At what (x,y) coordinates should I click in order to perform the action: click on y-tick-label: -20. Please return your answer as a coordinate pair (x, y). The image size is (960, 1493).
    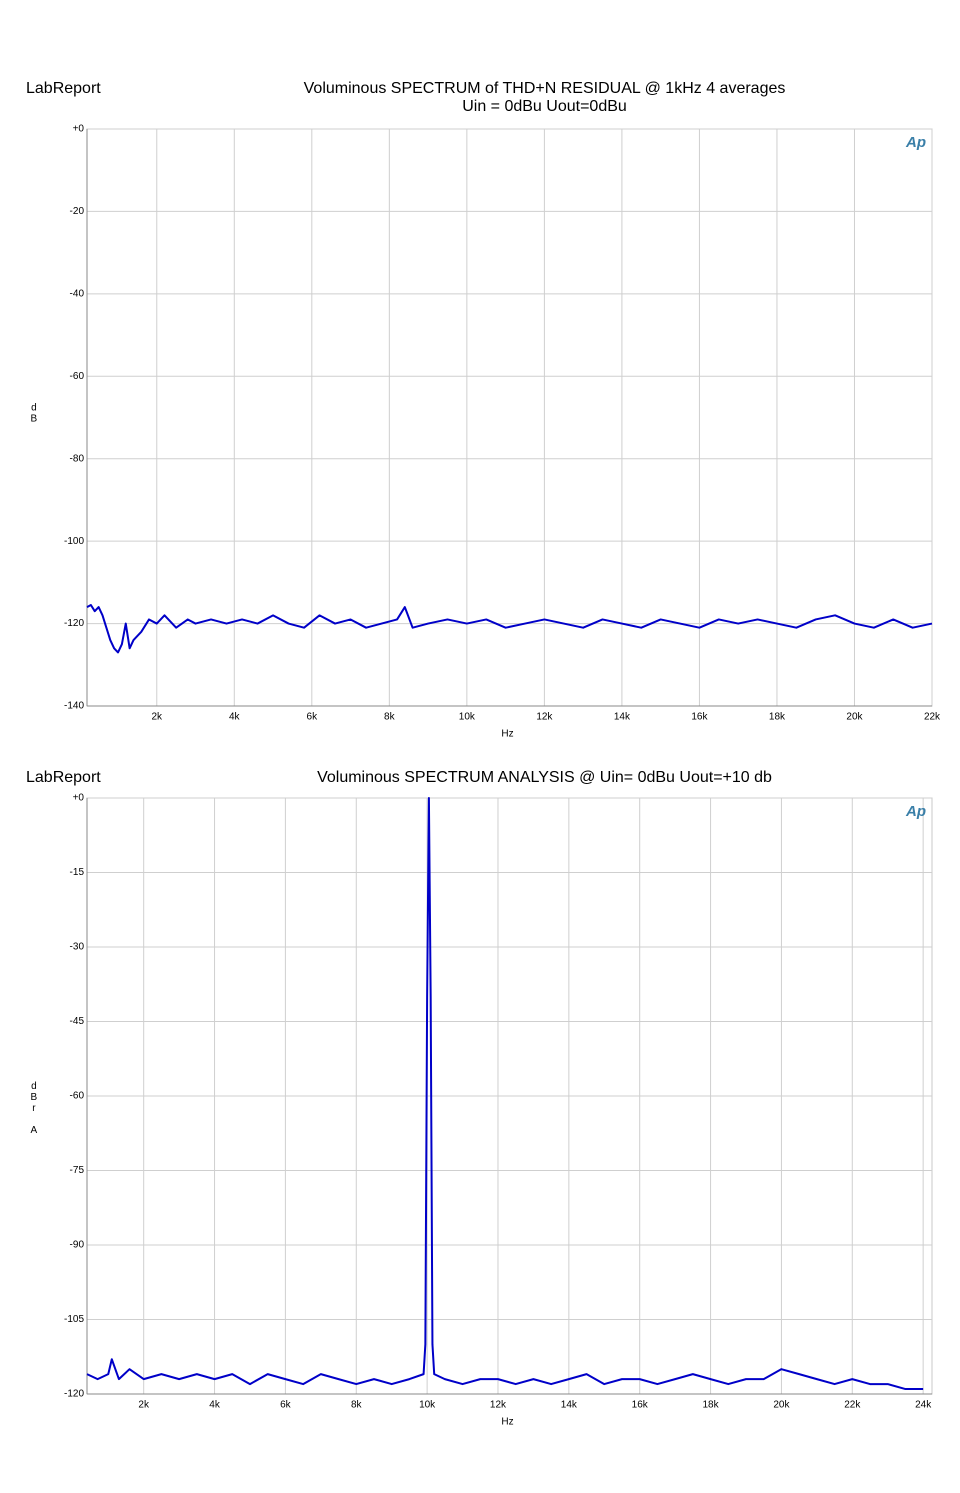
    Looking at the image, I should click on (77, 211).